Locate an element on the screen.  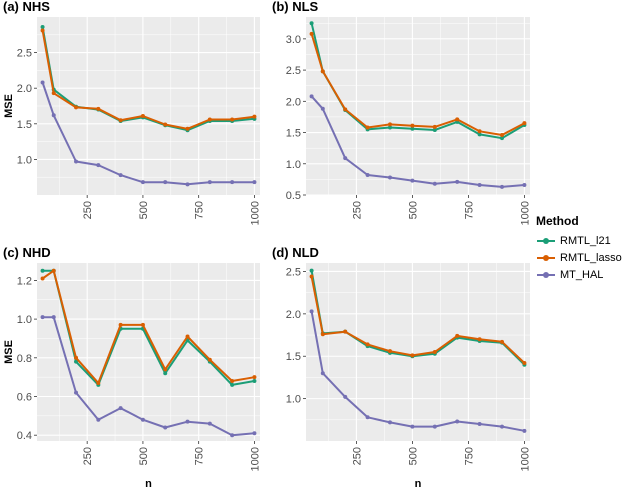
panel-3-y-tick-label: 0.6 is located at coordinates (24, 398).